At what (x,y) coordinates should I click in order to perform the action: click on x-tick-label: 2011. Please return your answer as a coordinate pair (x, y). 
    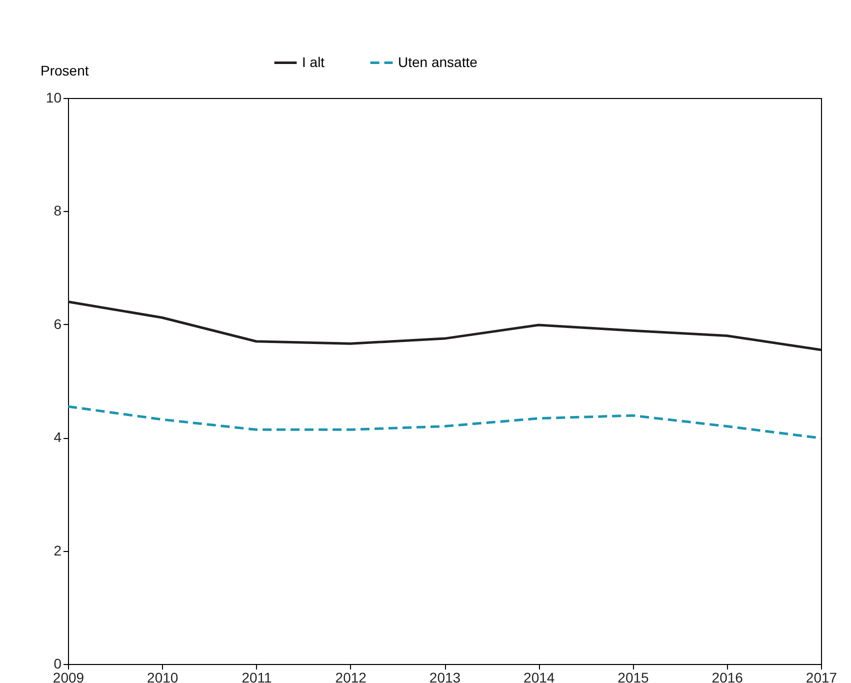
    Looking at the image, I should click on (257, 676).